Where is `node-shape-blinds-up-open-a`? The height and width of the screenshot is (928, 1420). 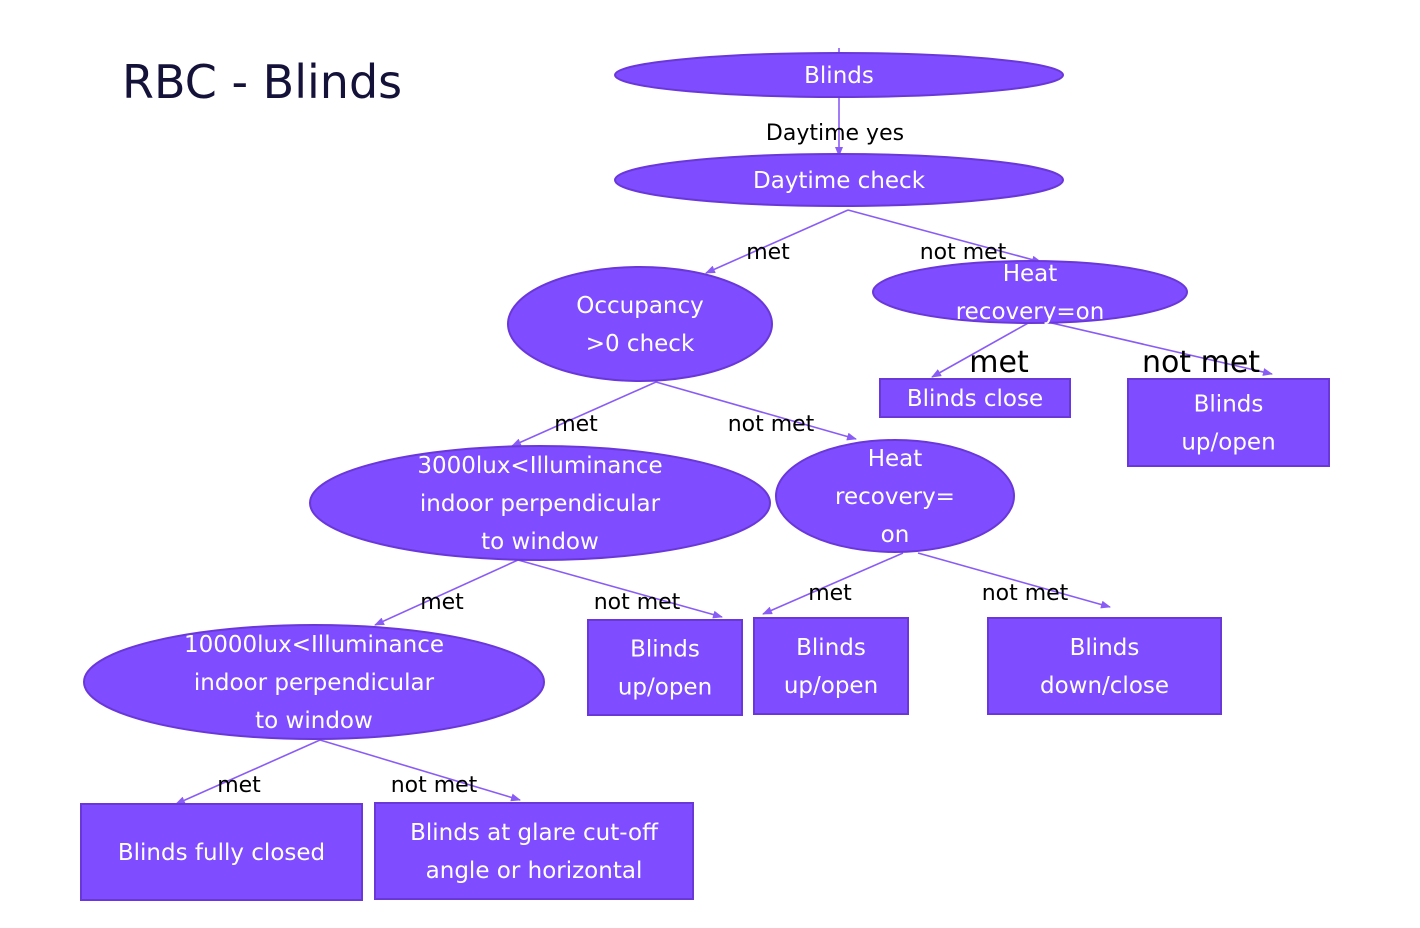
node-shape-blinds-up-open-a is located at coordinates (665, 667).